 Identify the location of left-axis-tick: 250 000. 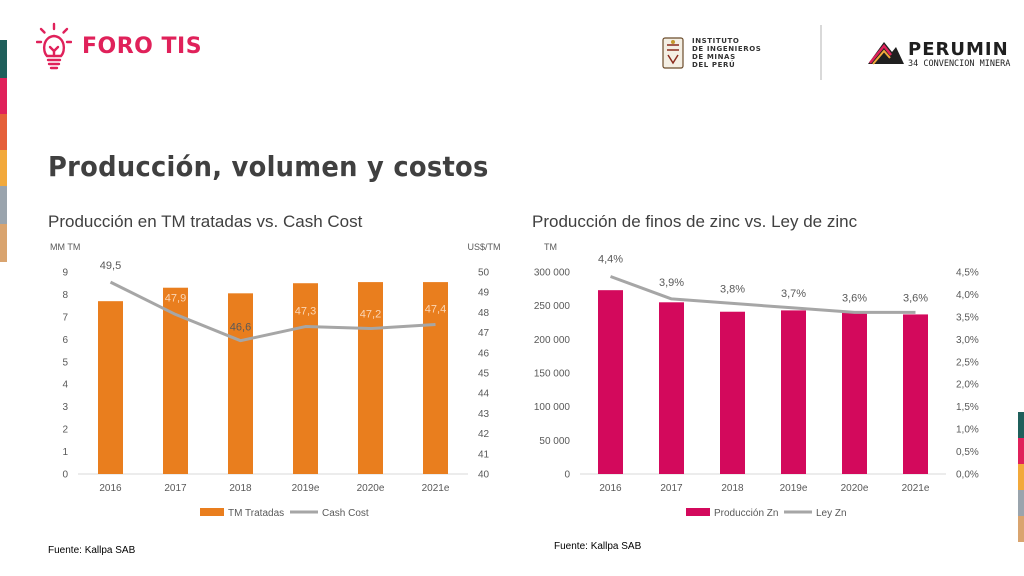
(552, 306).